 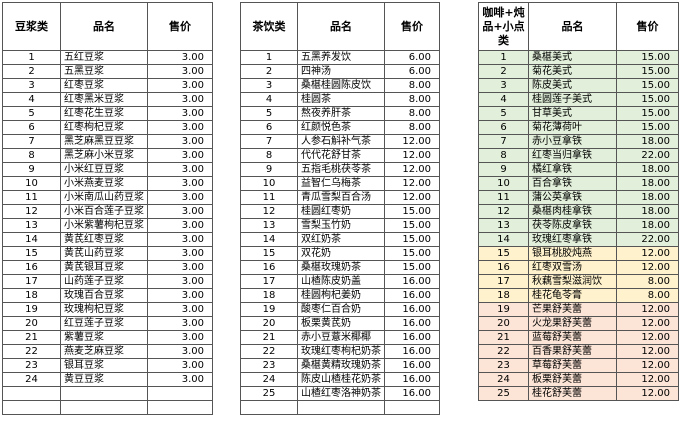 What do you see at coordinates (104, 351) in the screenshot?
I see `item-name: 燕麦芝麻豆浆` at bounding box center [104, 351].